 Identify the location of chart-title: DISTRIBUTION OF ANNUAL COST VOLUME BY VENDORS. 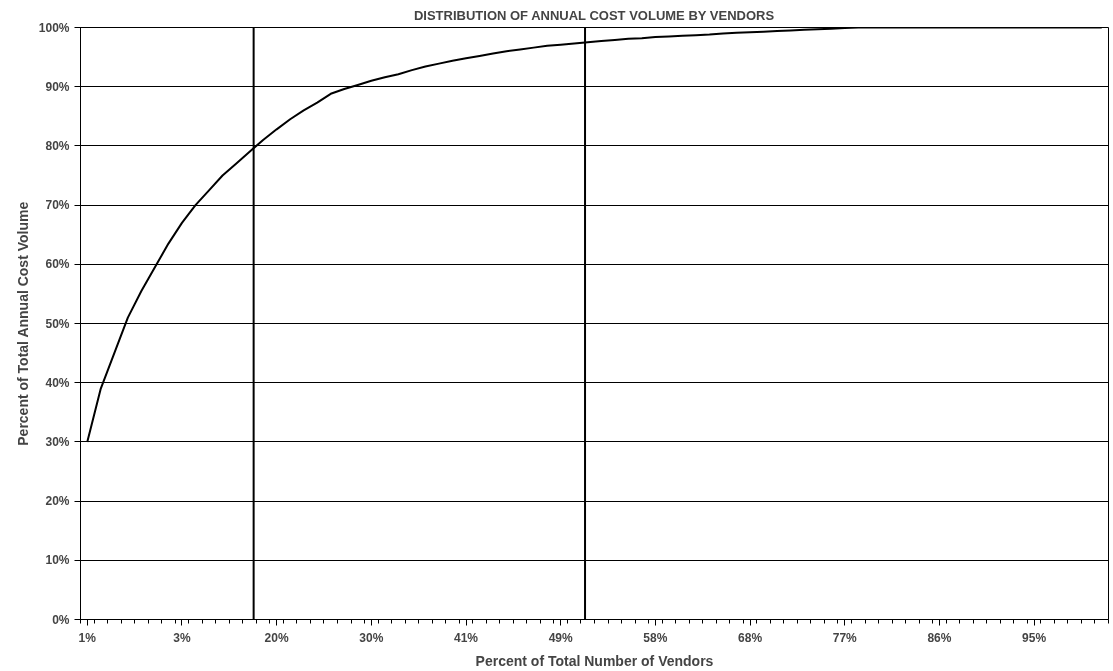
(594, 15).